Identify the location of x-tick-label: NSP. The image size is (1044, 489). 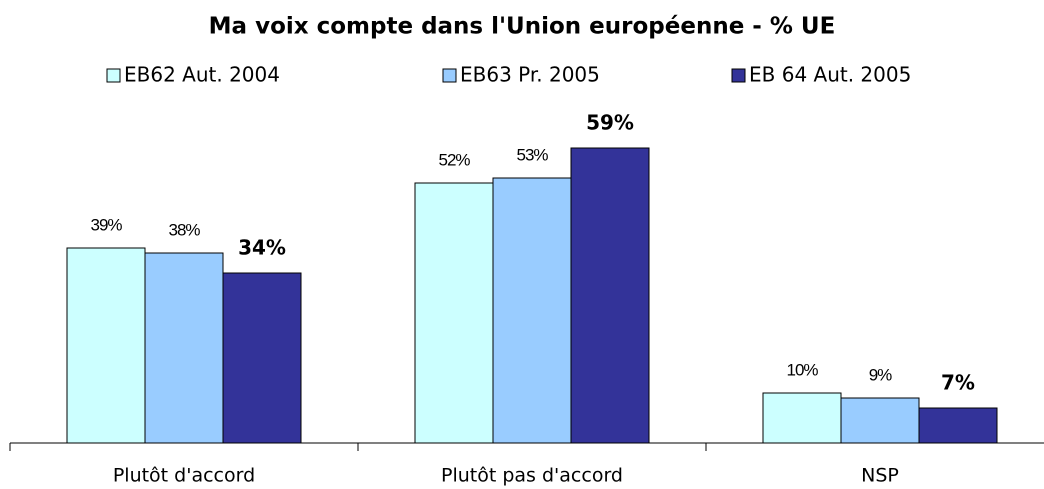
(880, 476).